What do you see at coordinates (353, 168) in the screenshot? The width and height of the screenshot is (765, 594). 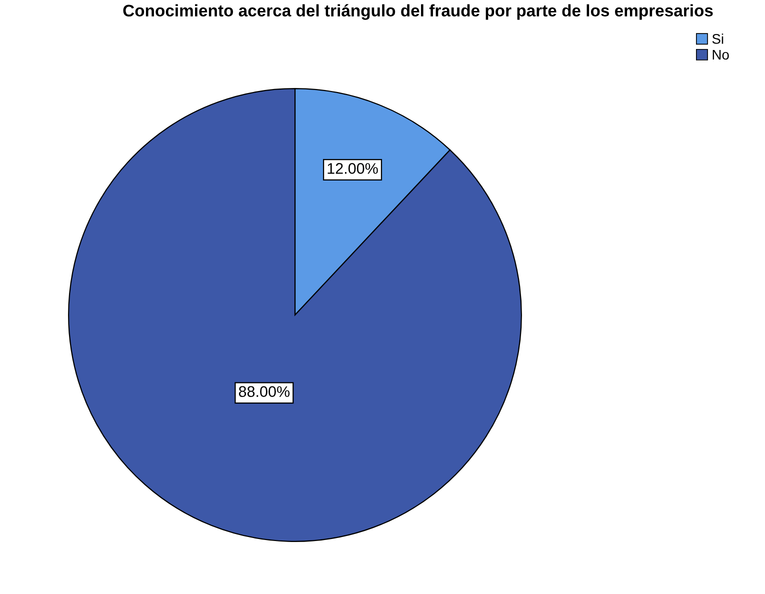 I see `data-label: 12.00%` at bounding box center [353, 168].